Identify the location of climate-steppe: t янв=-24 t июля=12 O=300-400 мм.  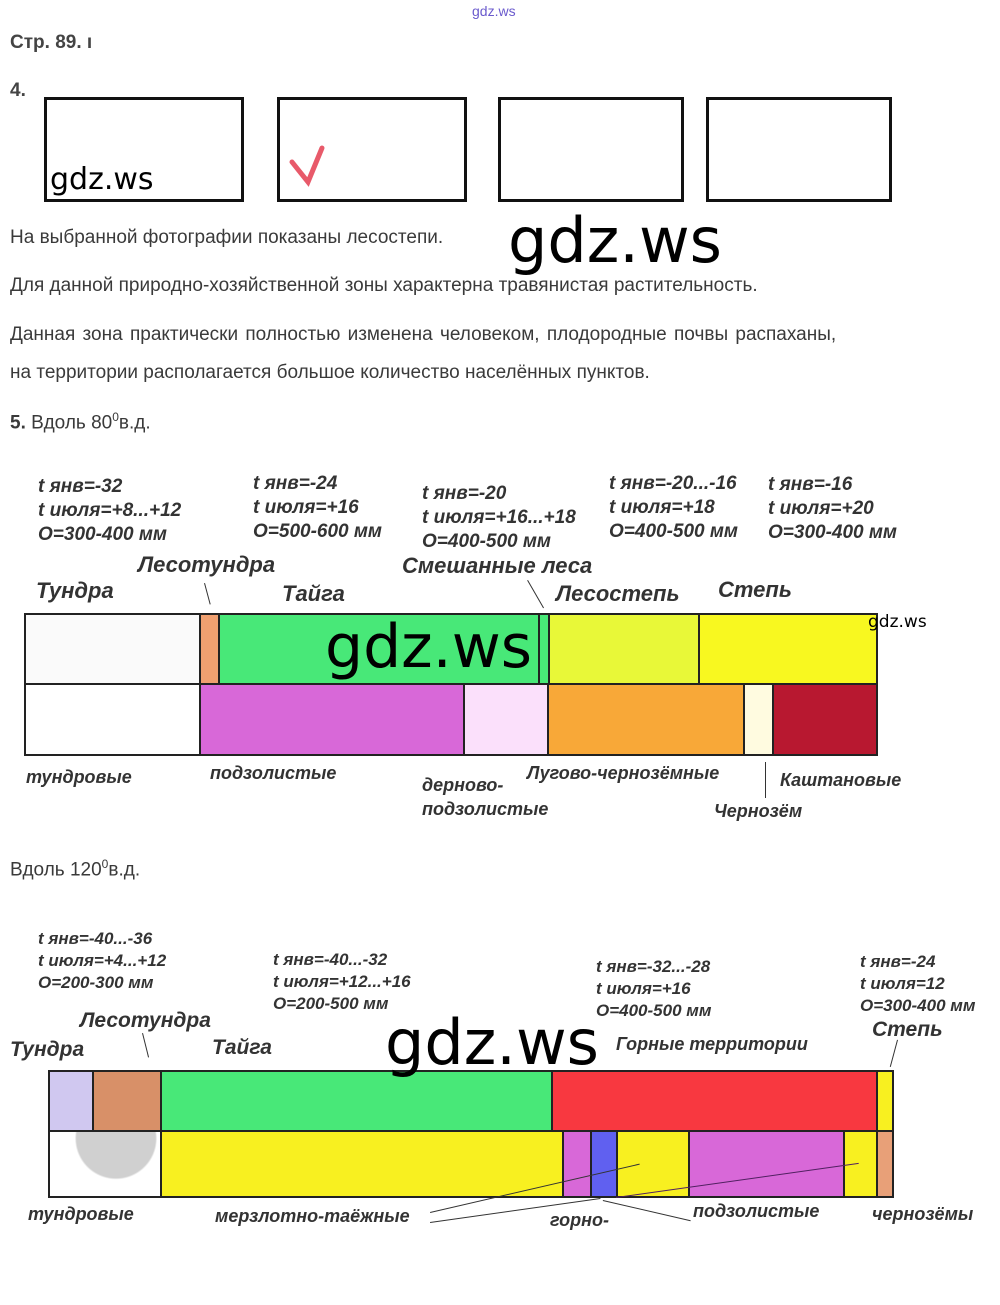
(918, 983).